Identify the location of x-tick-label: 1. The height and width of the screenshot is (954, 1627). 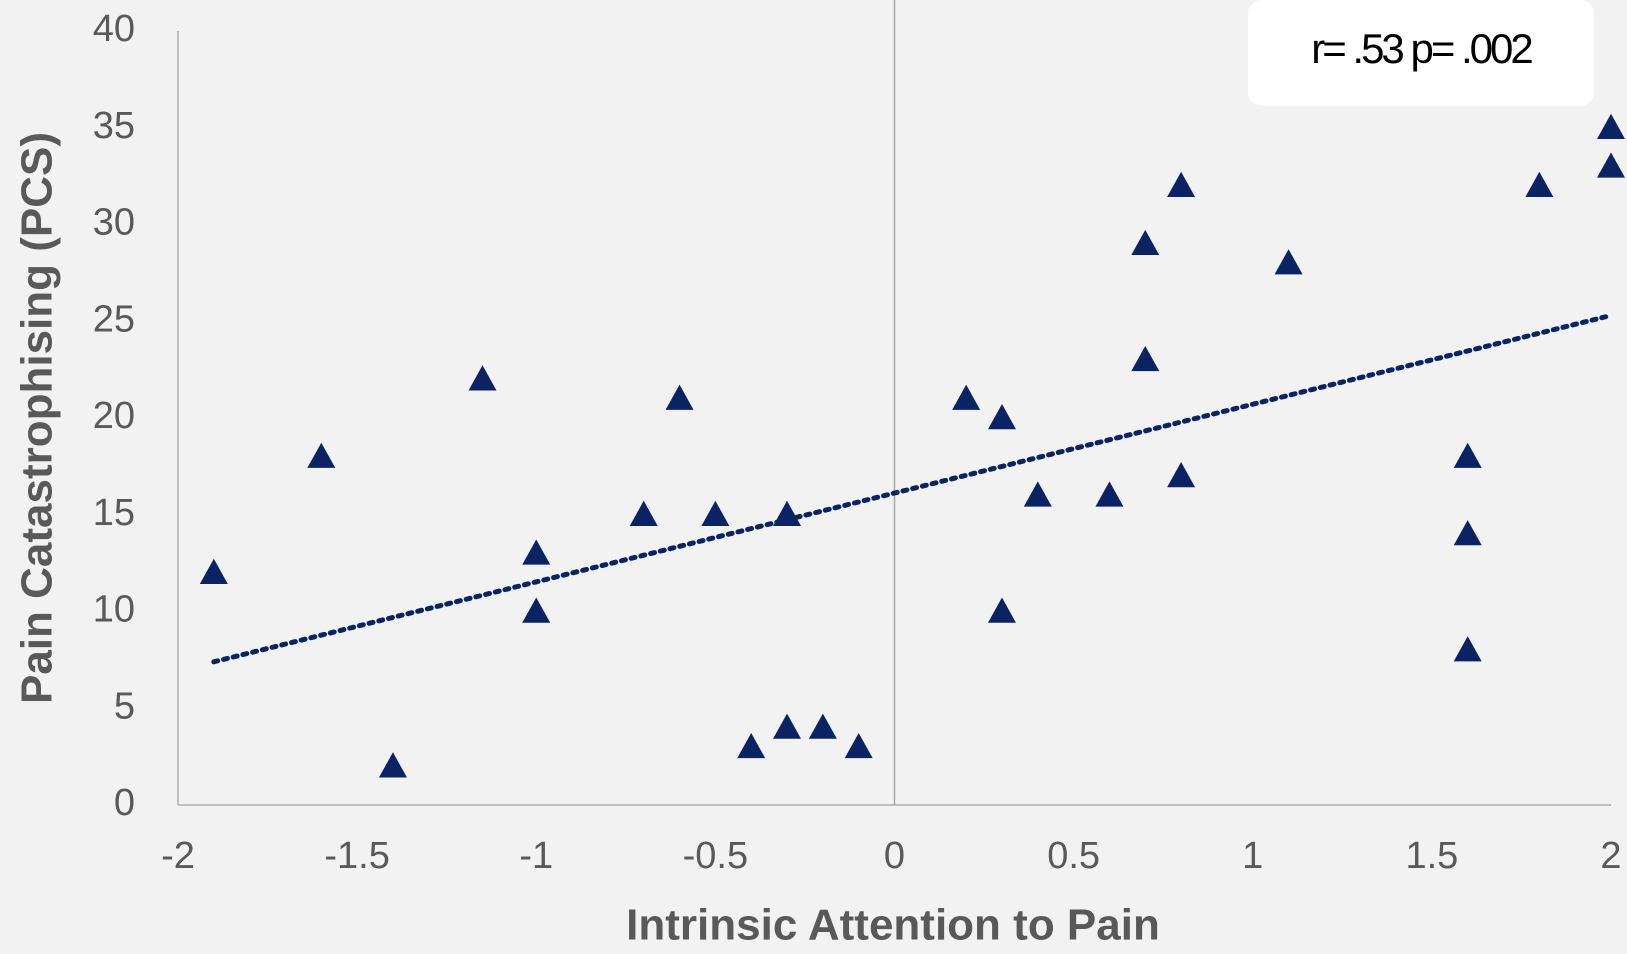
(1252, 856).